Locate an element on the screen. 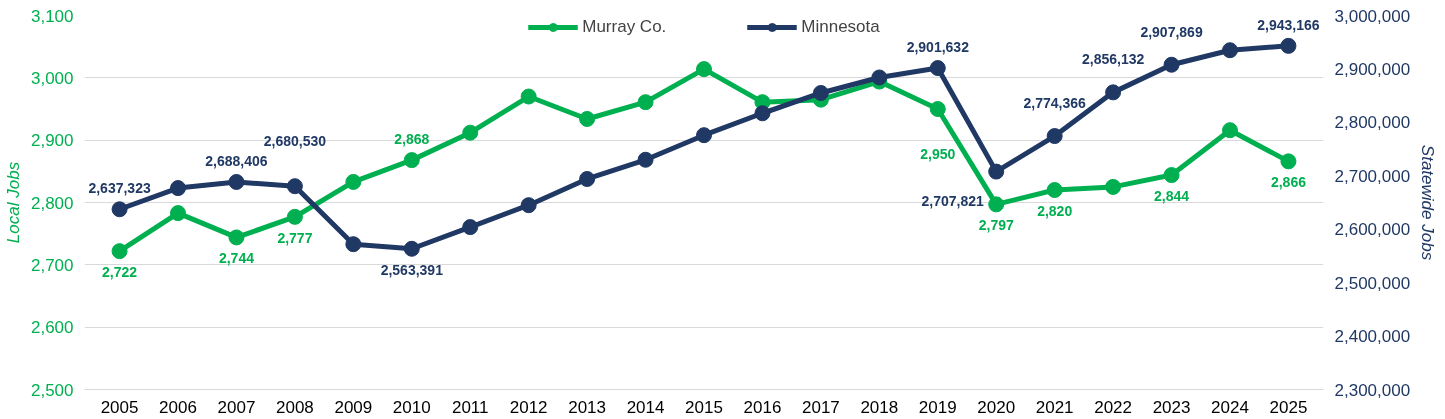  x-tick-label: 2006 is located at coordinates (178, 407).